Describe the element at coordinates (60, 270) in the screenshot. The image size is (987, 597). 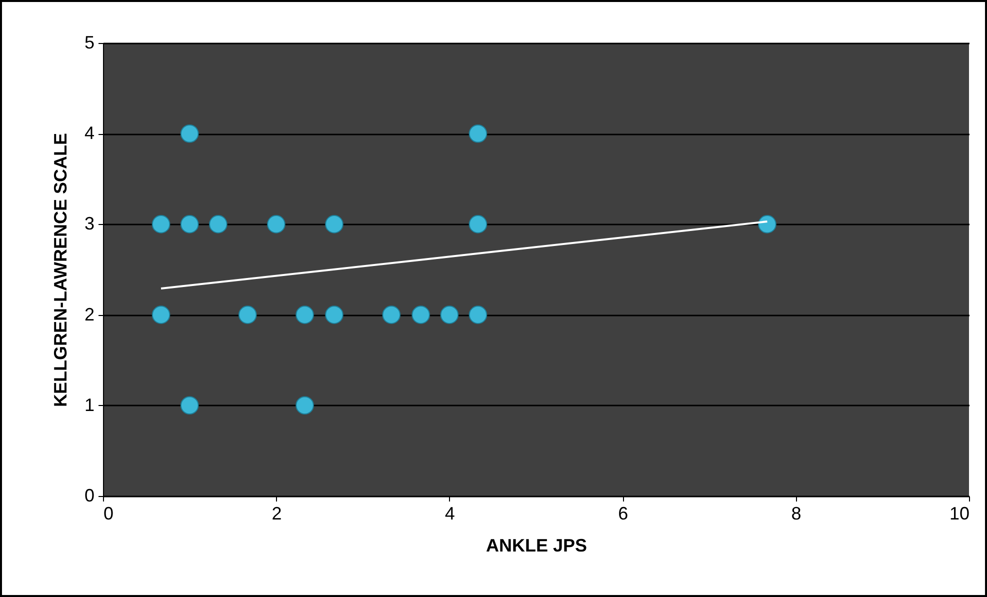
I see `y-axis-title: KELLGREN-LAWRENCE SCALE` at that location.